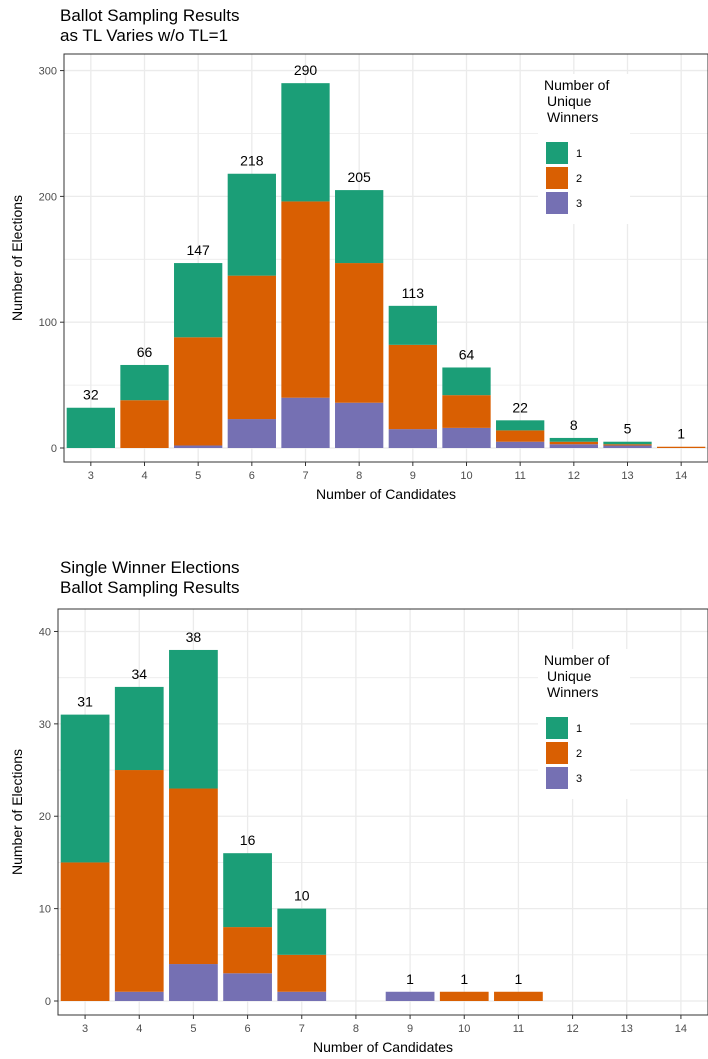  What do you see at coordinates (359, 476) in the screenshot?
I see `x-tick-label: 8` at bounding box center [359, 476].